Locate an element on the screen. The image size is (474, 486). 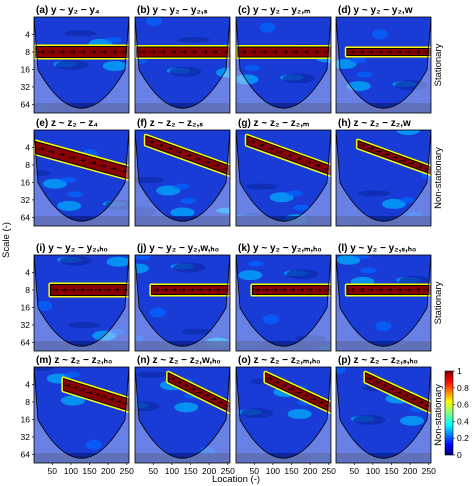
y-tick-label: 8 is located at coordinates (27, 165).